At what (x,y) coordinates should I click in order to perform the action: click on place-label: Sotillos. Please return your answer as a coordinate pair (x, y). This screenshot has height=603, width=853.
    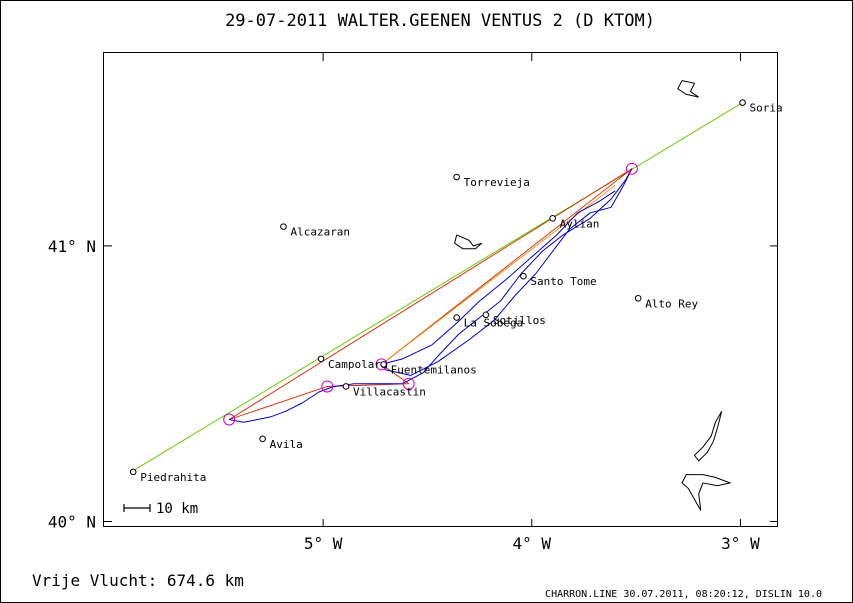
    Looking at the image, I should click on (519, 320).